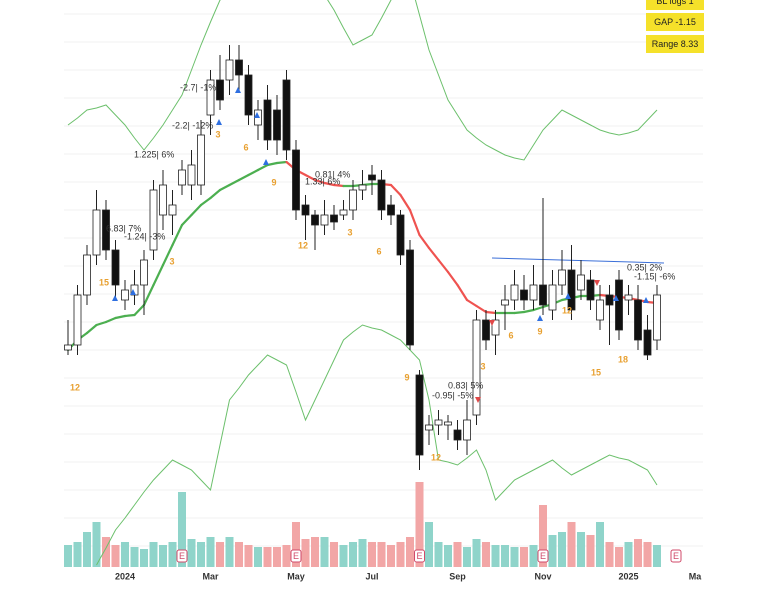 The height and width of the screenshot is (594, 768). I want to click on count-label: 3, so click(171, 261).